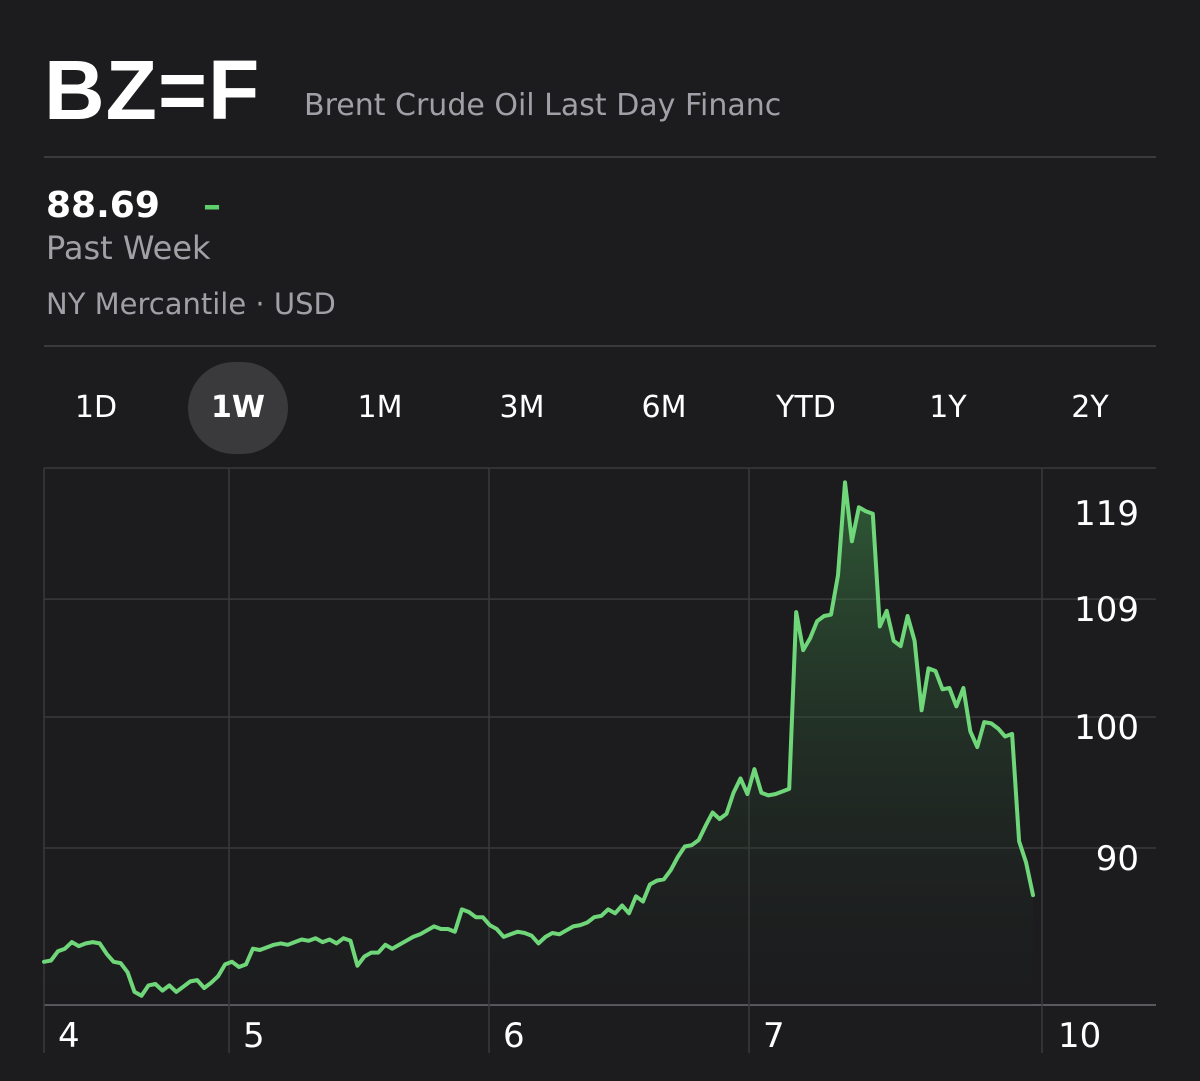 The image size is (1200, 1081). What do you see at coordinates (1106, 514) in the screenshot?
I see `y-tick-label-119: 119` at bounding box center [1106, 514].